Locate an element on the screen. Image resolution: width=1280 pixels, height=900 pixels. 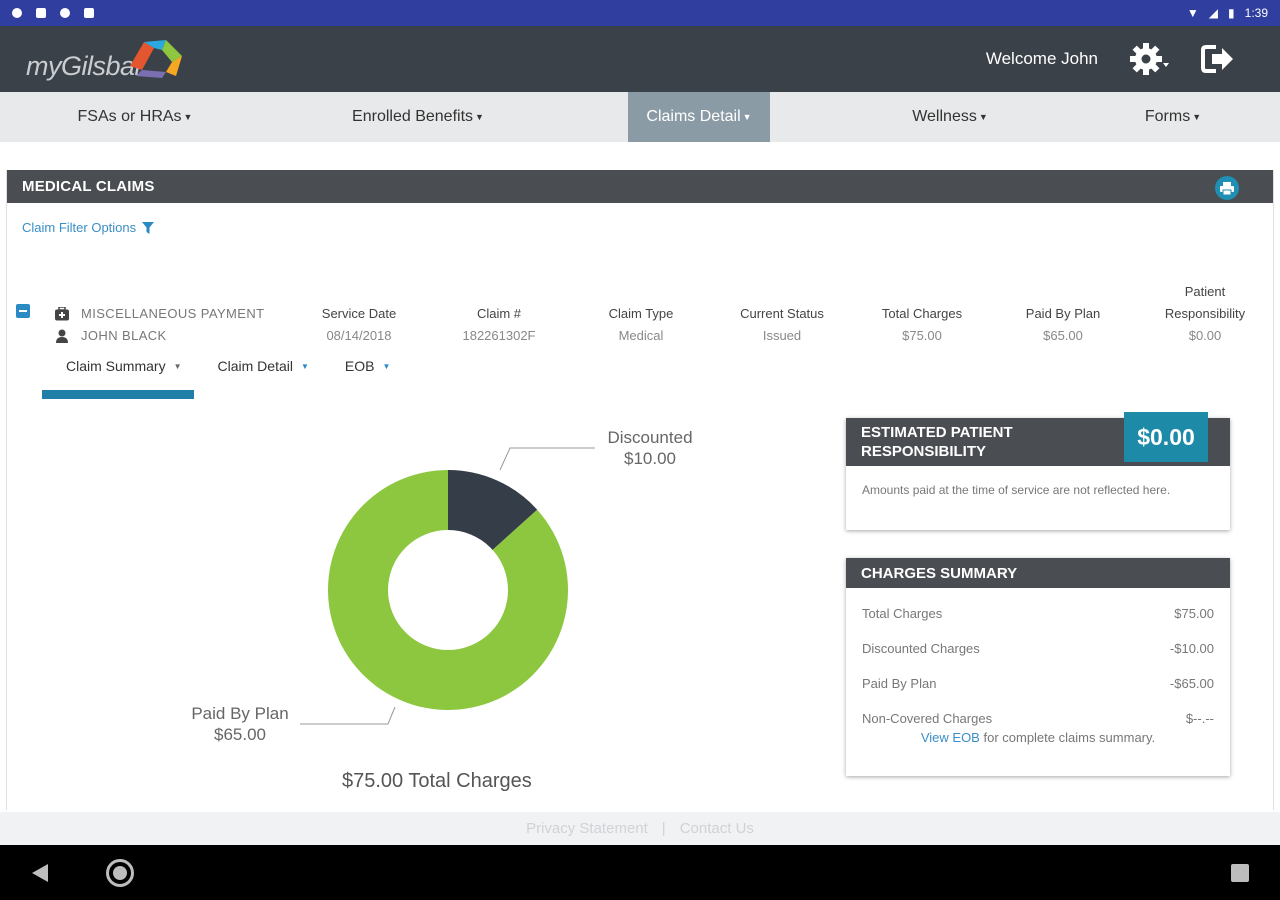
nav-forms: Forms ▼ is located at coordinates (1173, 117).